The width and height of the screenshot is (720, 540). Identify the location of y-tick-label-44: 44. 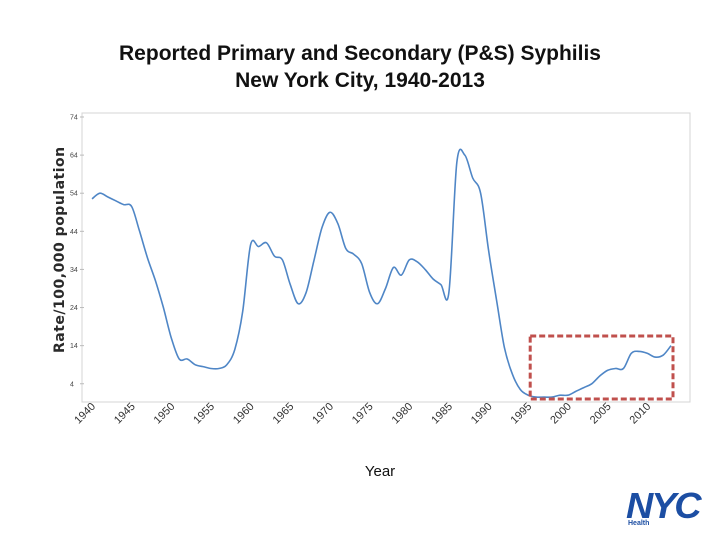
(74, 232).